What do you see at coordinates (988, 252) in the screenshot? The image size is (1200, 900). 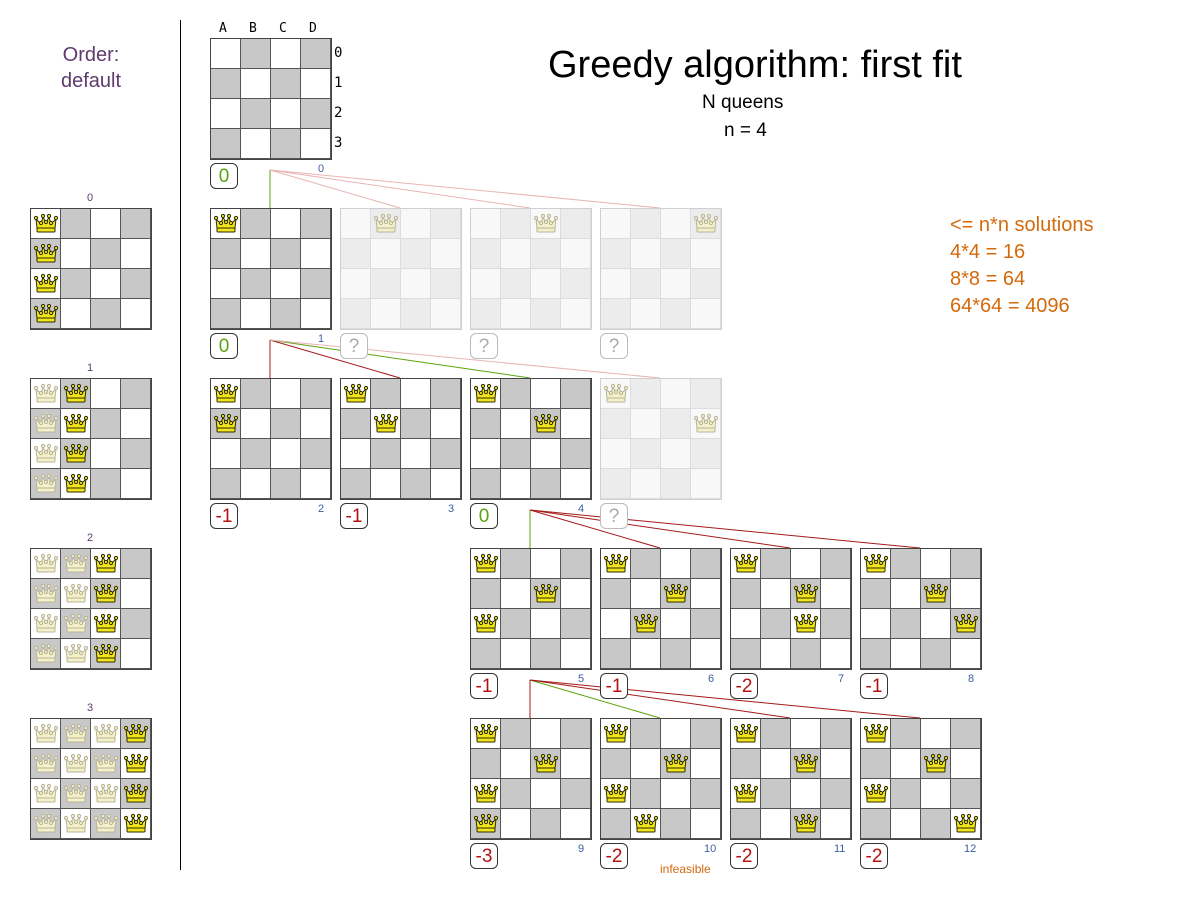 I see `solutions-line-2: 4*4 = 16` at bounding box center [988, 252].